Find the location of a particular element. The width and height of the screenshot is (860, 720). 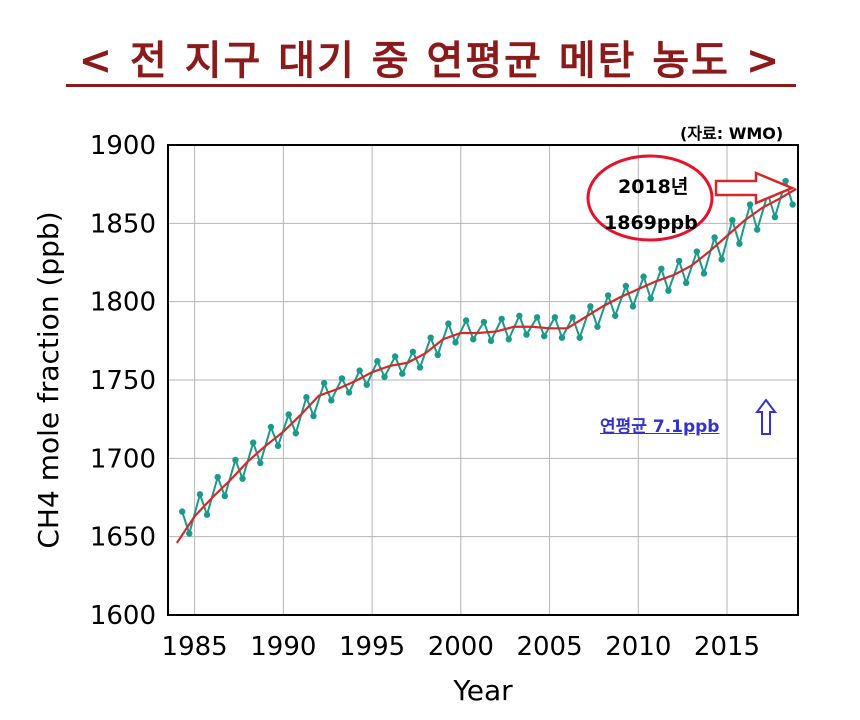

y-tick-label: 1750 is located at coordinates (123, 381).